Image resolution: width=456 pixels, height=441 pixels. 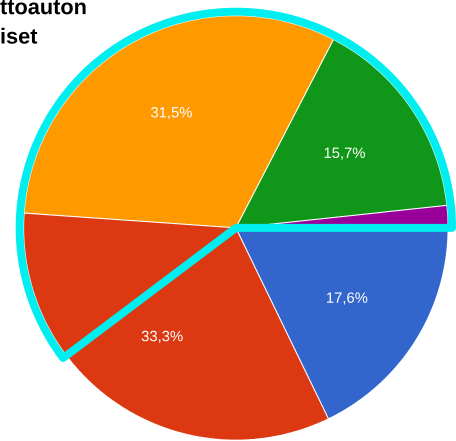 I want to click on data-label: 15,7%, so click(x=344, y=154).